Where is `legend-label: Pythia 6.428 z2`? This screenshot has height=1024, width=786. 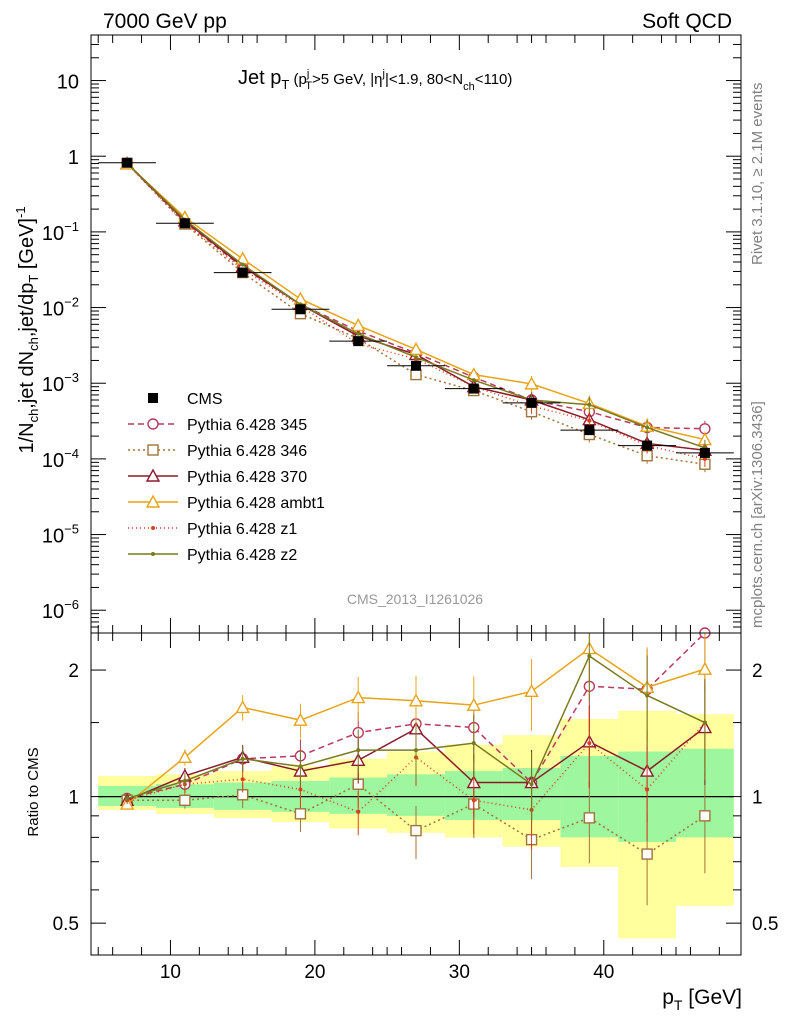
legend-label: Pythia 6.428 z2 is located at coordinates (242, 555).